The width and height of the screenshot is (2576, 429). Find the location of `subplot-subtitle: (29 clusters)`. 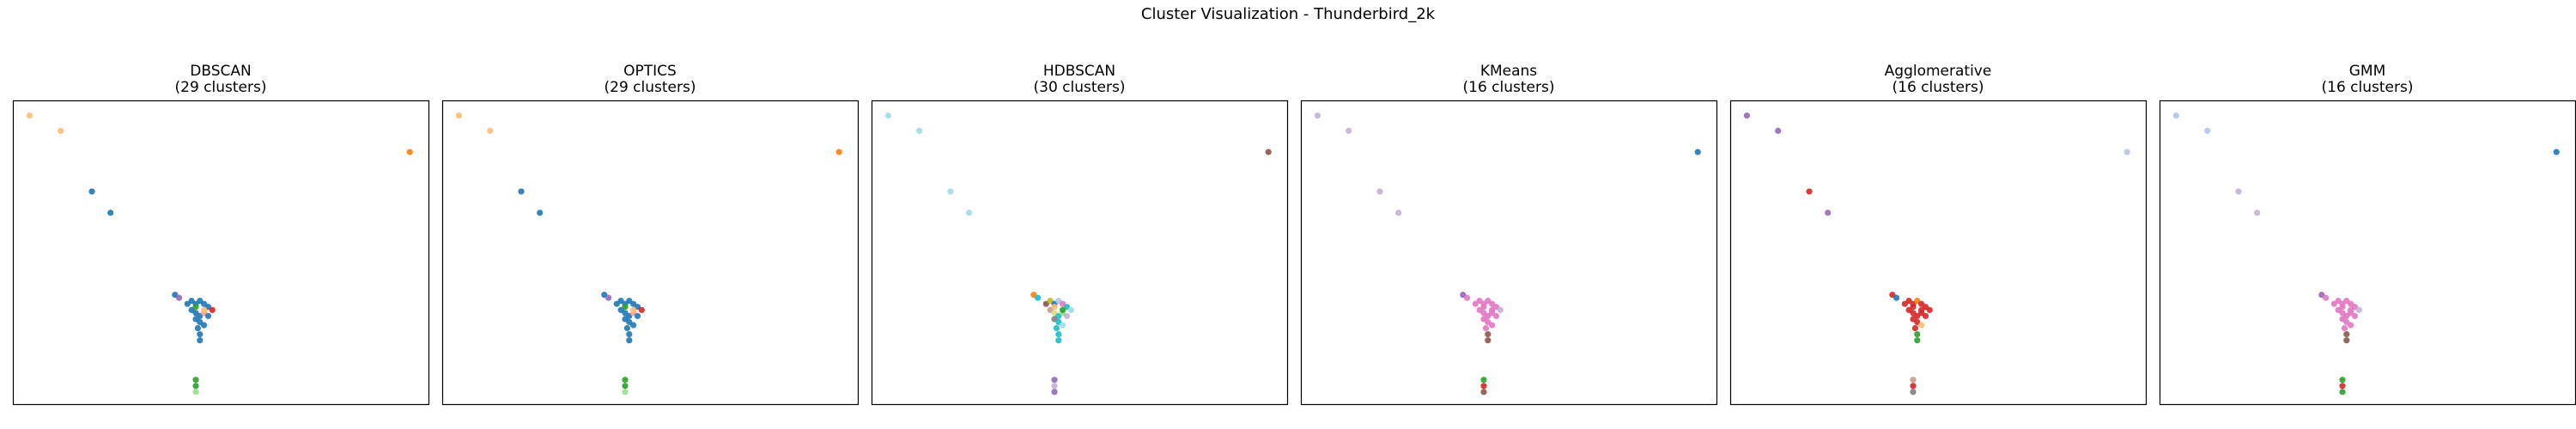

subplot-subtitle: (29 clusters) is located at coordinates (651, 88).